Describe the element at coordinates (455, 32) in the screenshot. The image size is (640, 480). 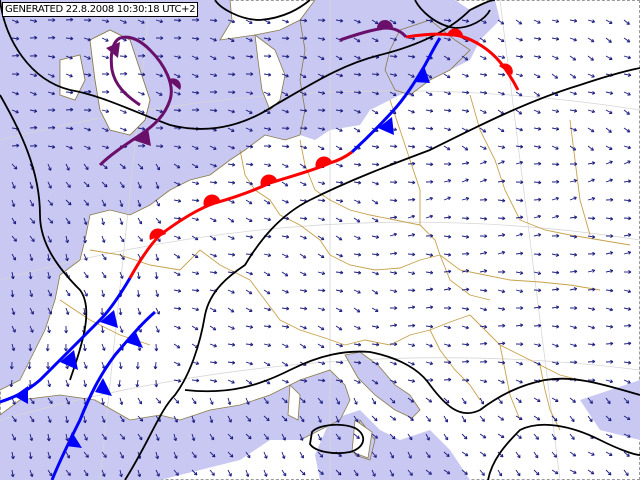
I see `warm-front-semicircle` at that location.